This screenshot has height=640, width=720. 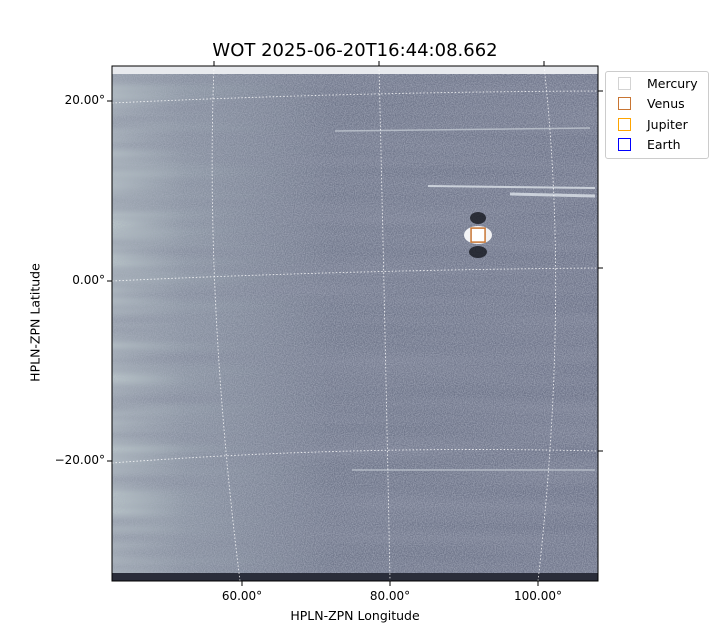 I want to click on legend-item-mercury: Mercury, so click(x=658, y=83).